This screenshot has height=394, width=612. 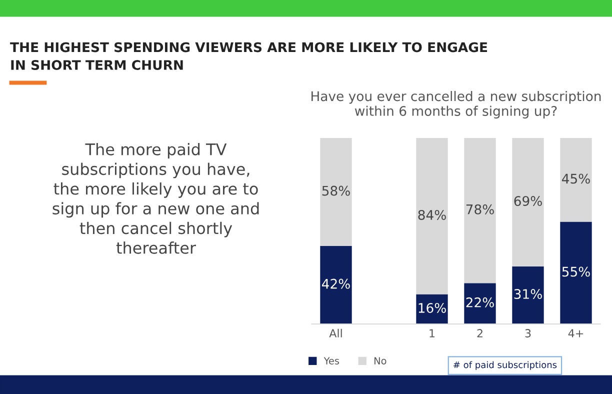 I want to click on data-label: 42%, so click(x=336, y=283).